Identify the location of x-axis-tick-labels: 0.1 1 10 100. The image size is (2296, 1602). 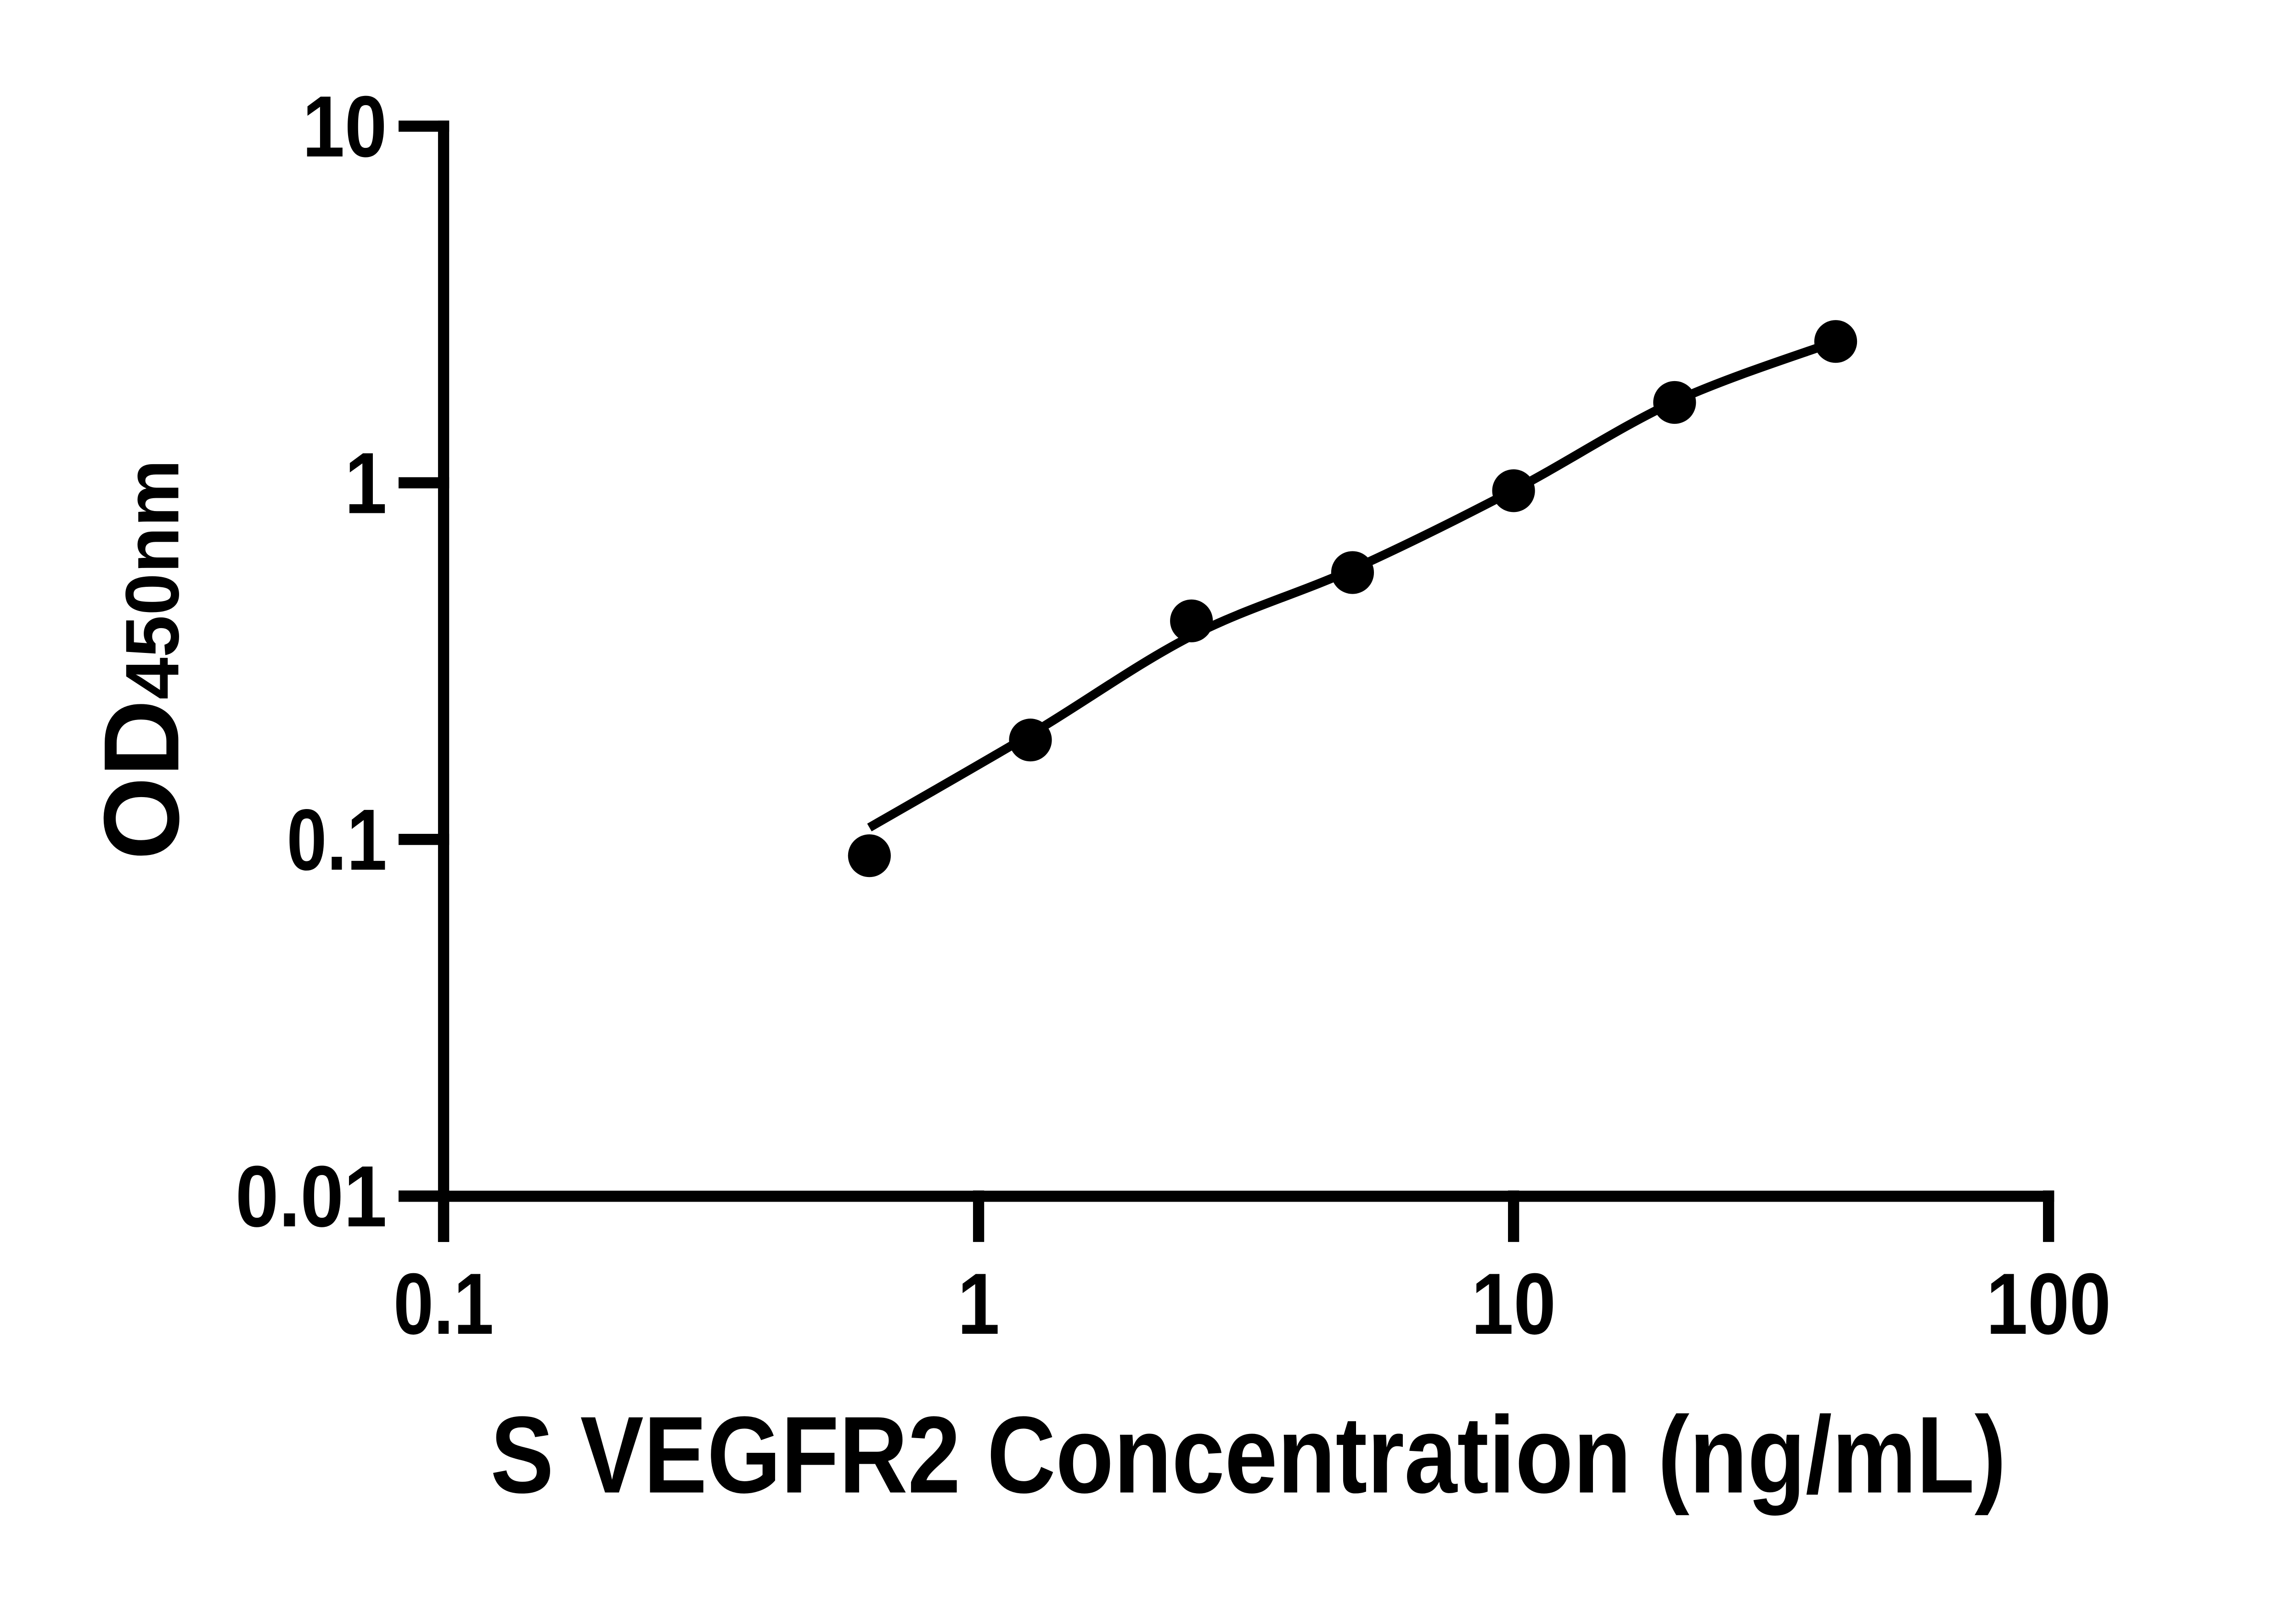
(1252, 1304).